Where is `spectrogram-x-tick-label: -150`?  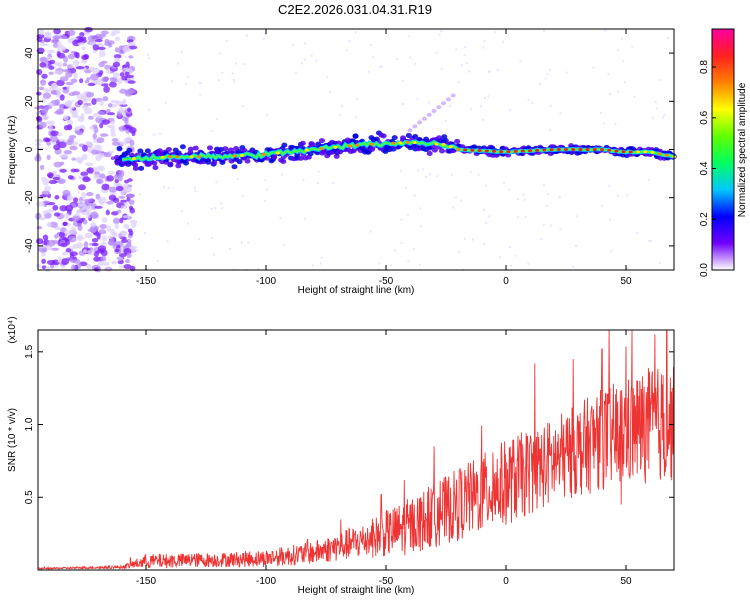
spectrogram-x-tick-label: -150 is located at coordinates (146, 281).